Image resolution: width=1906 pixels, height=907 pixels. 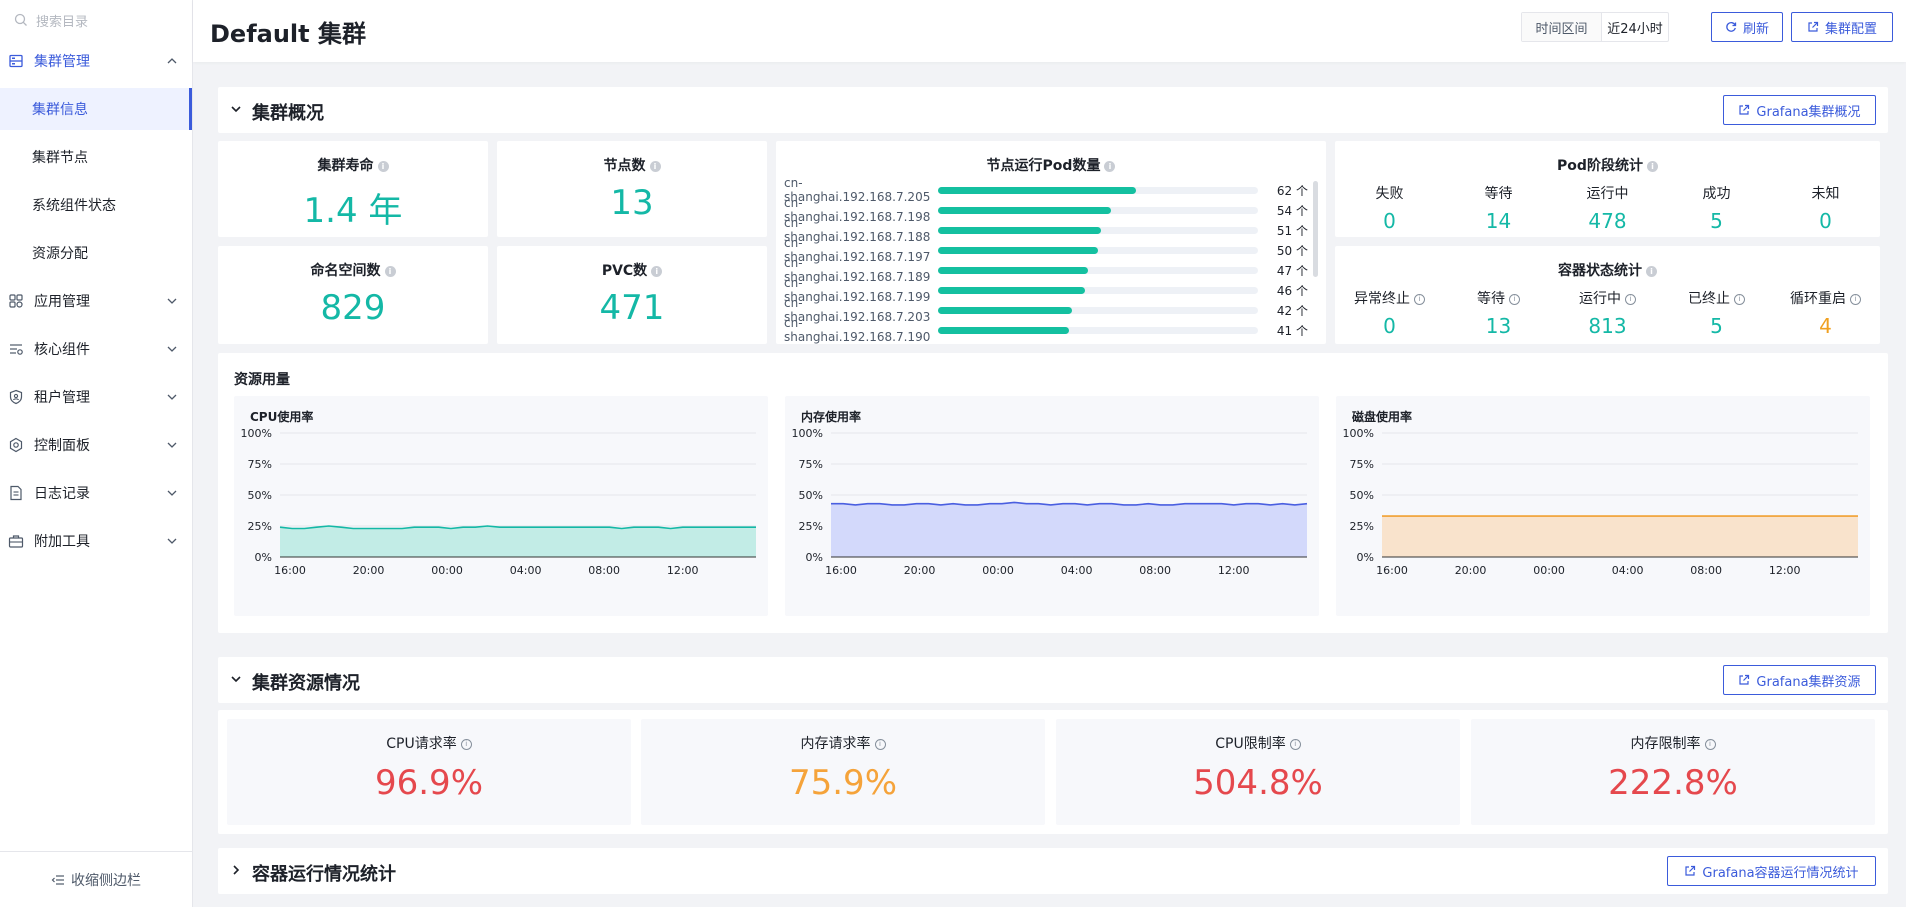 What do you see at coordinates (1799, 680) in the screenshot?
I see `grafana-resources-button: Grafana集群资源` at bounding box center [1799, 680].